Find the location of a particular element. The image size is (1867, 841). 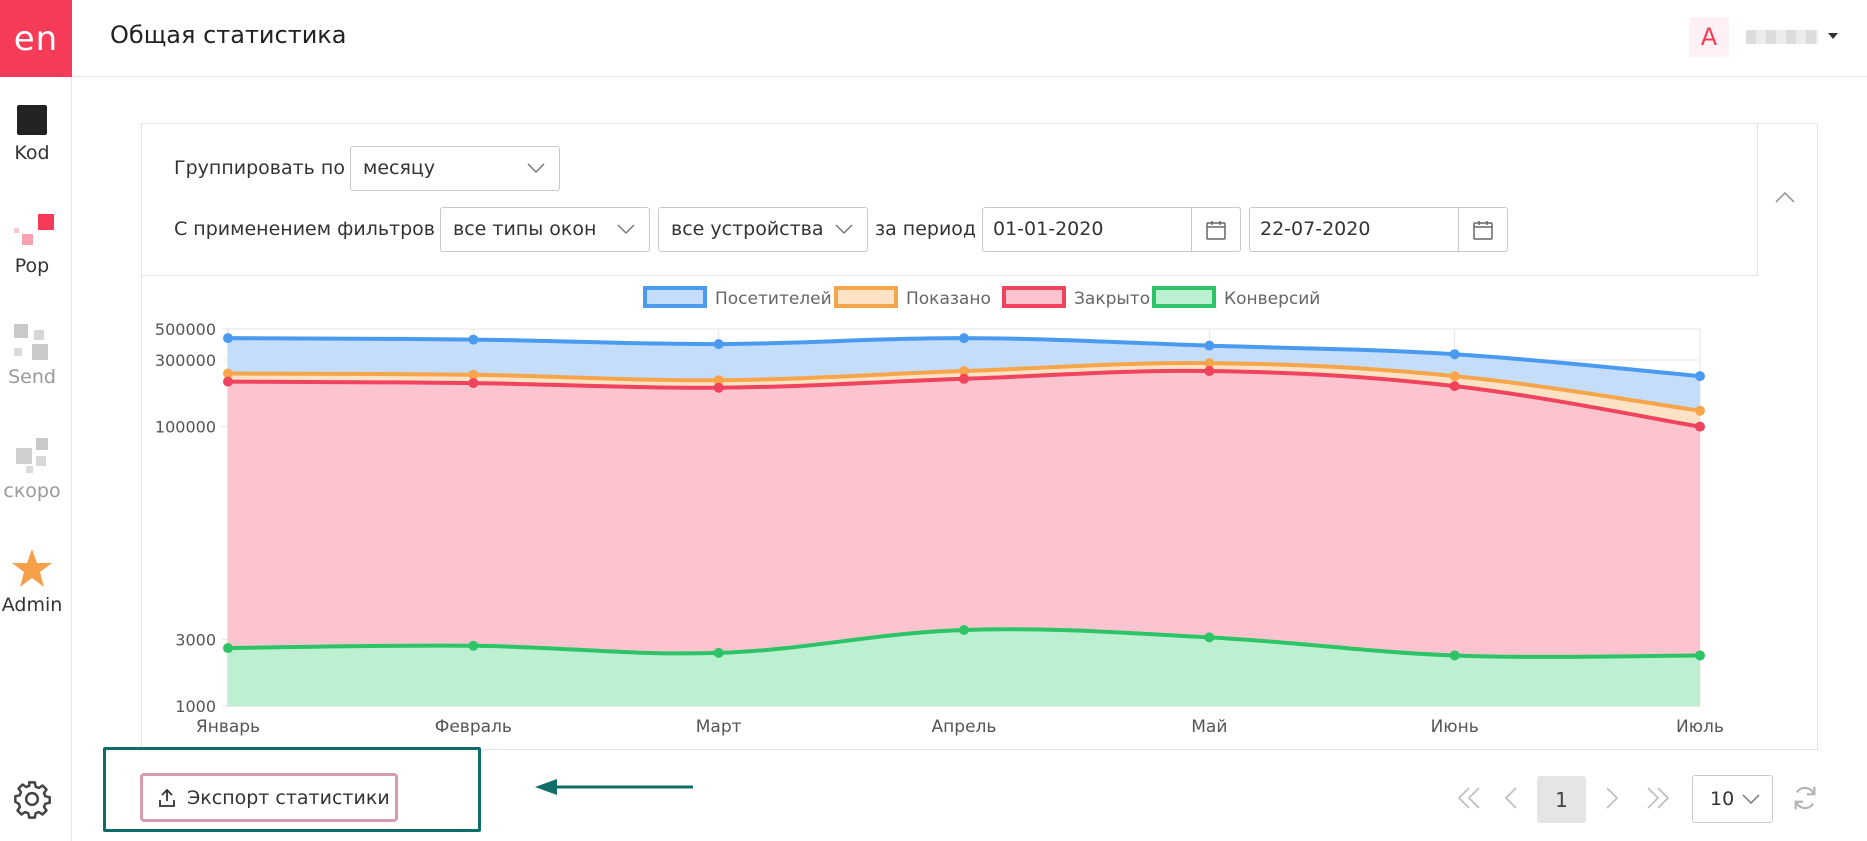

window-type-select: все типы окон is located at coordinates (545, 229).